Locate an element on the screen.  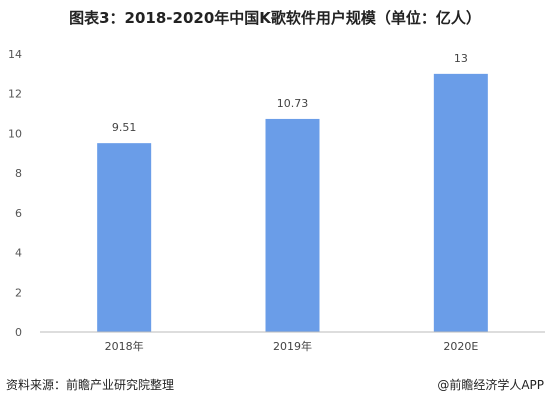
x-tick-label: 2019年 is located at coordinates (292, 346).